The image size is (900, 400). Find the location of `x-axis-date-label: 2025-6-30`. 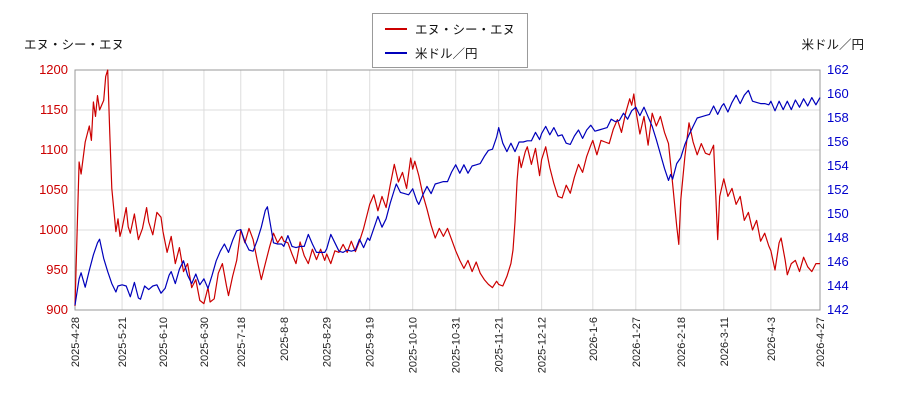

x-axis-date-label: 2025-6-30 is located at coordinates (205, 342).